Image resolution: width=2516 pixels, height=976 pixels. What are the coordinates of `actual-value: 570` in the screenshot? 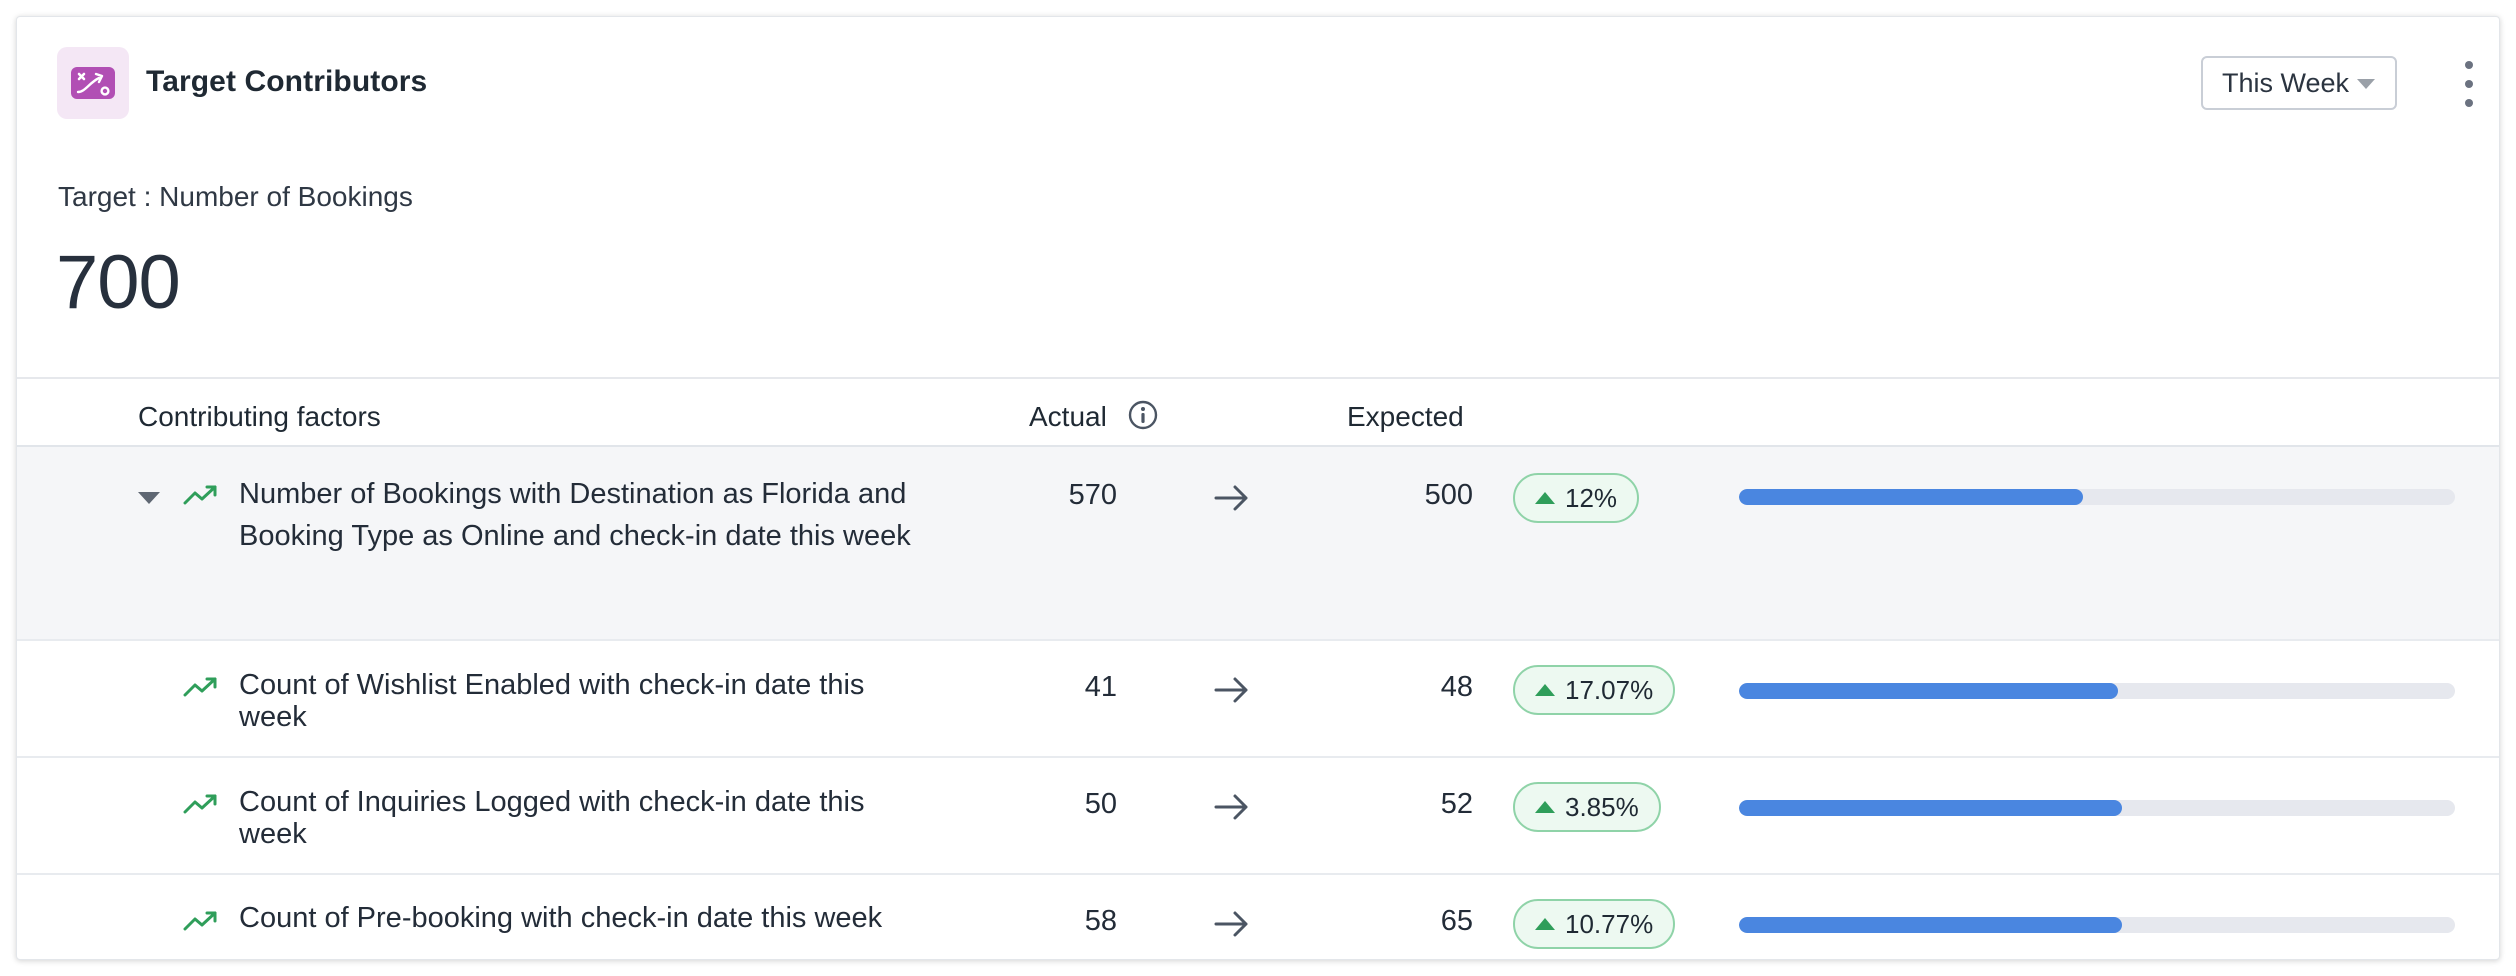 It's located at (1092, 495).